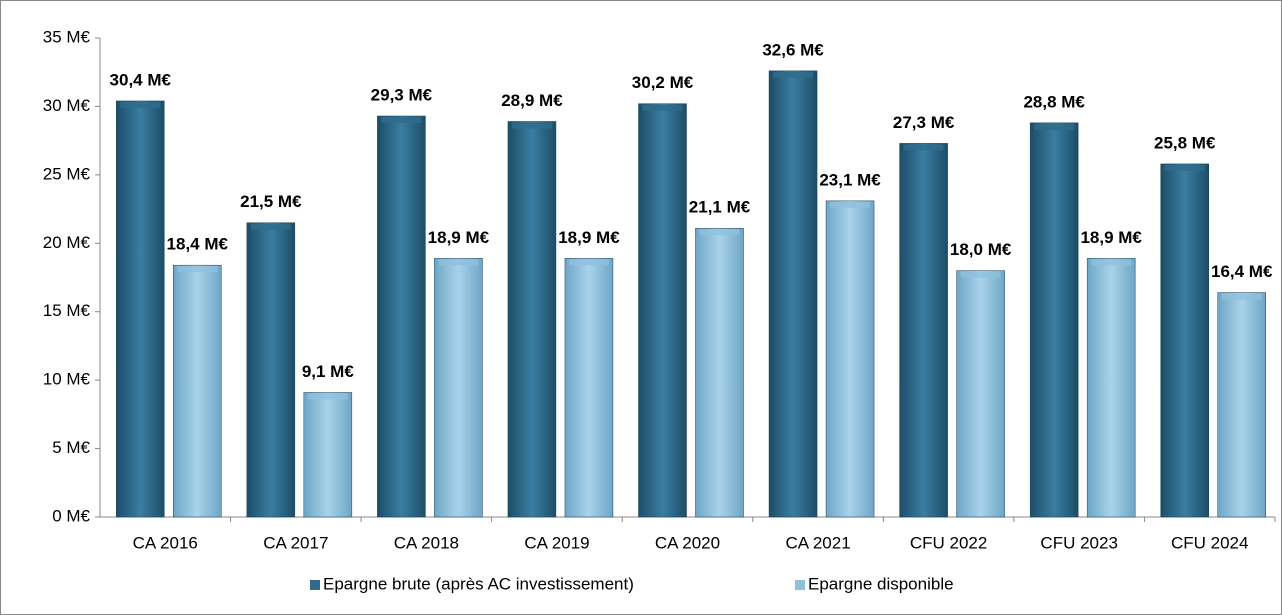  What do you see at coordinates (817, 542) in the screenshot?
I see `x-tick-label: CA 2021` at bounding box center [817, 542].